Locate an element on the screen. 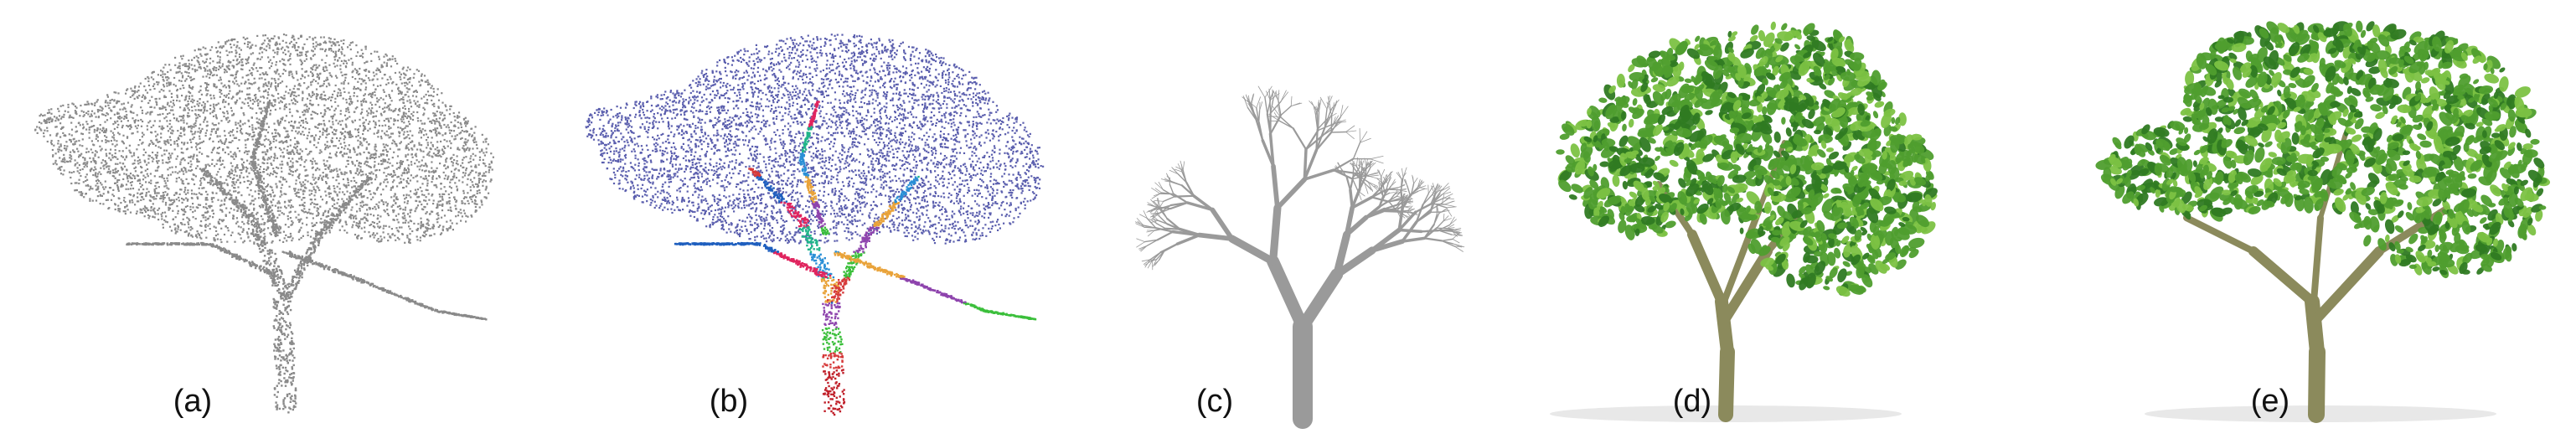 The width and height of the screenshot is (2576, 444). caption-c: (c) is located at coordinates (1214, 402).